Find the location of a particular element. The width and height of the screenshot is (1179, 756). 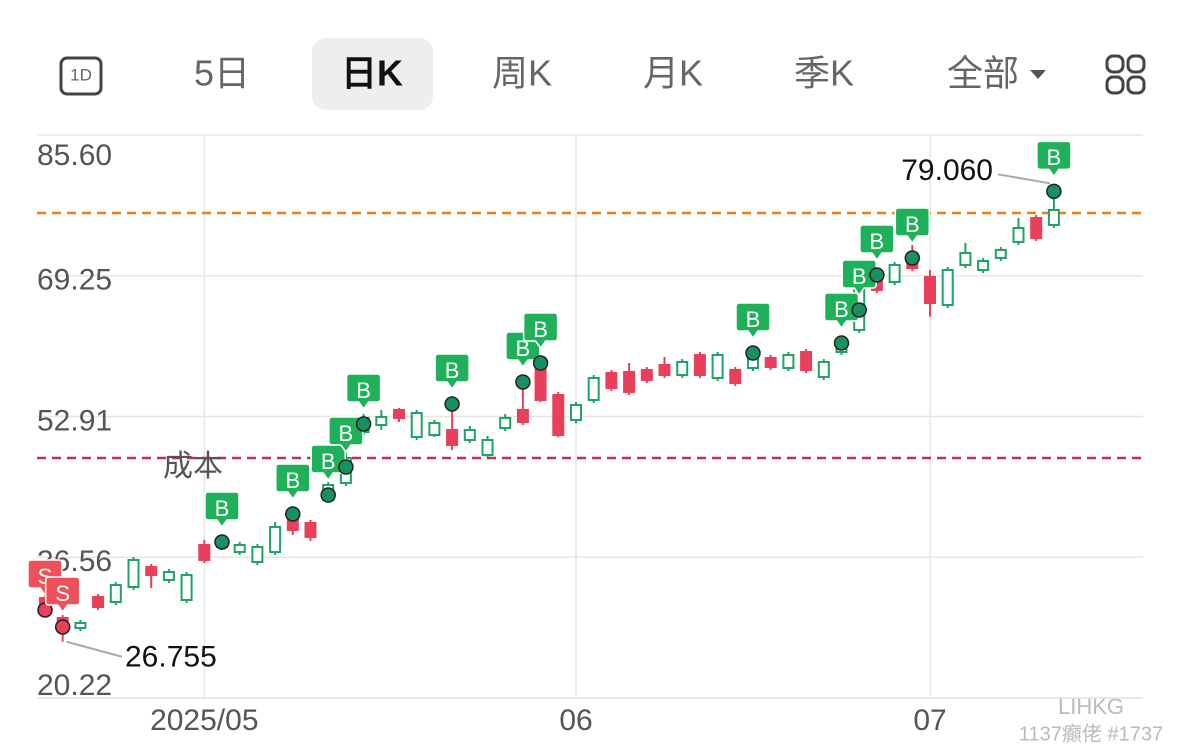

layout-icon is located at coordinates (1125, 74).